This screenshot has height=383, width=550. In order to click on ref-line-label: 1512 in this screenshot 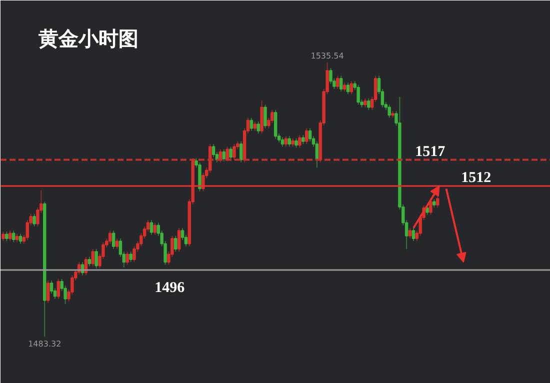, I will do `click(476, 178)`.